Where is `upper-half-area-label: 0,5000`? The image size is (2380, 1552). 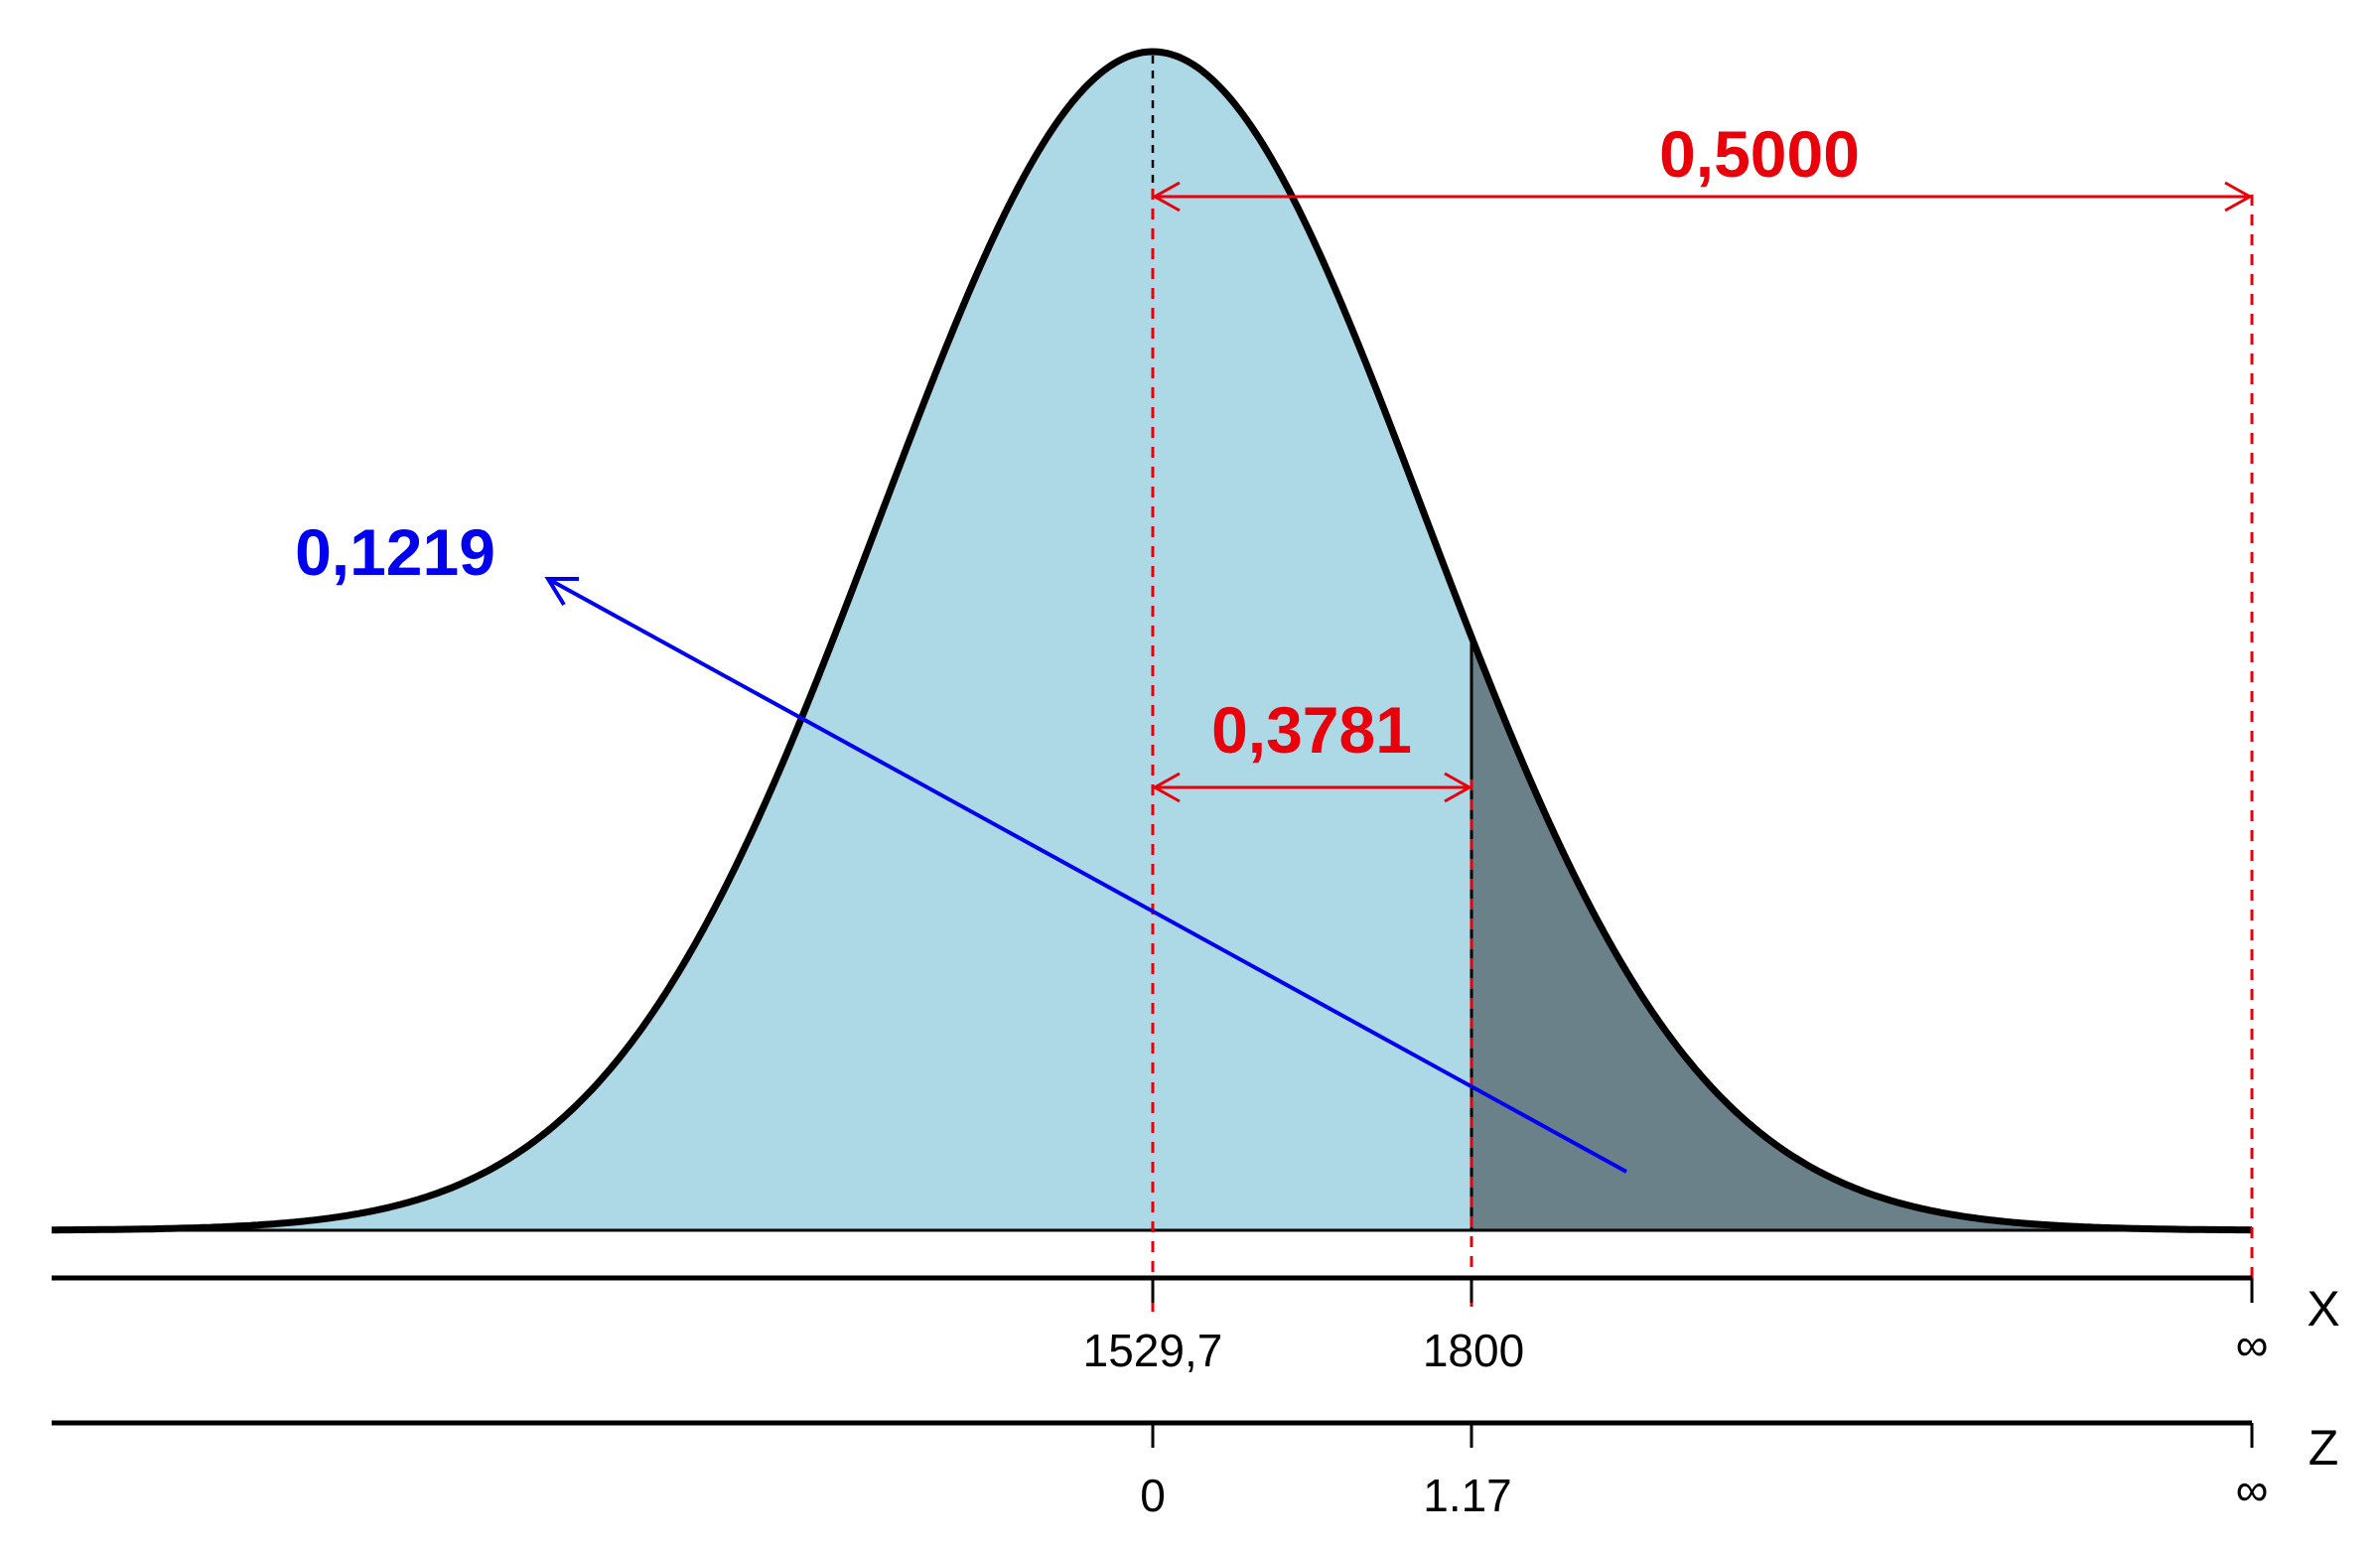
upper-half-area-label: 0,5000 is located at coordinates (1759, 154).